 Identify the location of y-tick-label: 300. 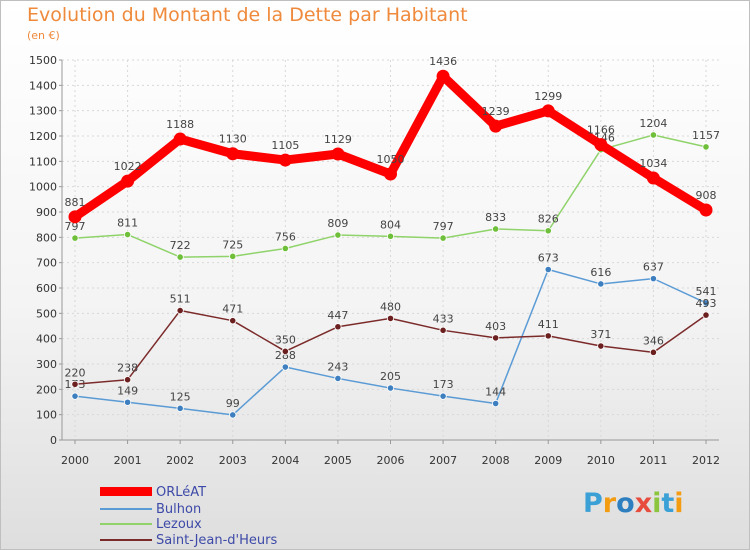
(46, 364).